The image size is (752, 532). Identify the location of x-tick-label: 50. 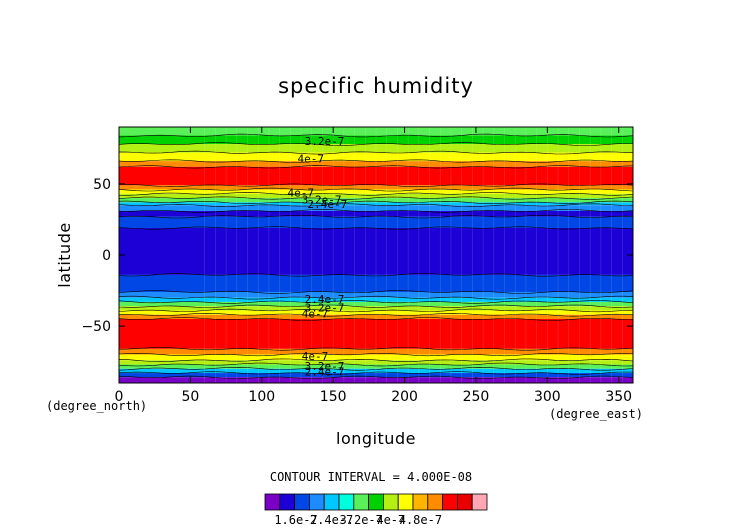
(190, 397).